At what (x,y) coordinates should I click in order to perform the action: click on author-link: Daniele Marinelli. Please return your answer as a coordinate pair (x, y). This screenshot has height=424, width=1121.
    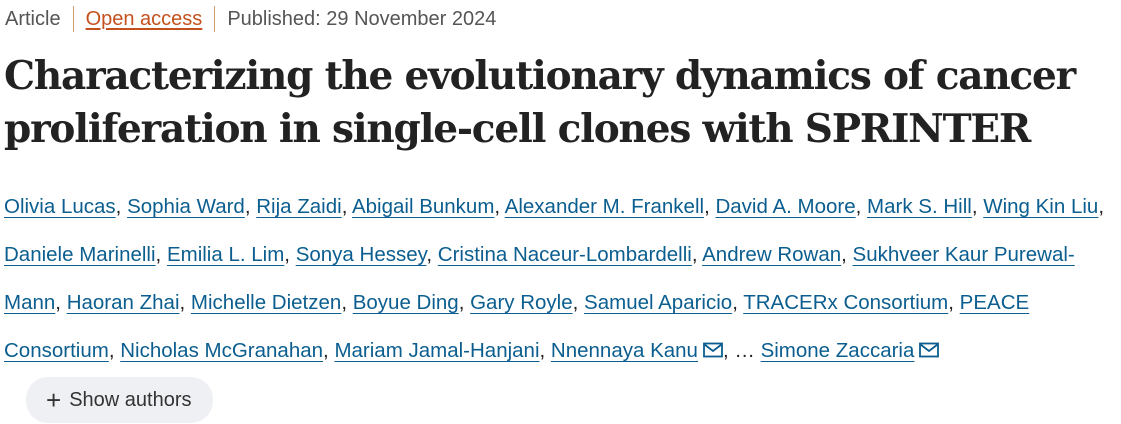
    Looking at the image, I should click on (80, 254).